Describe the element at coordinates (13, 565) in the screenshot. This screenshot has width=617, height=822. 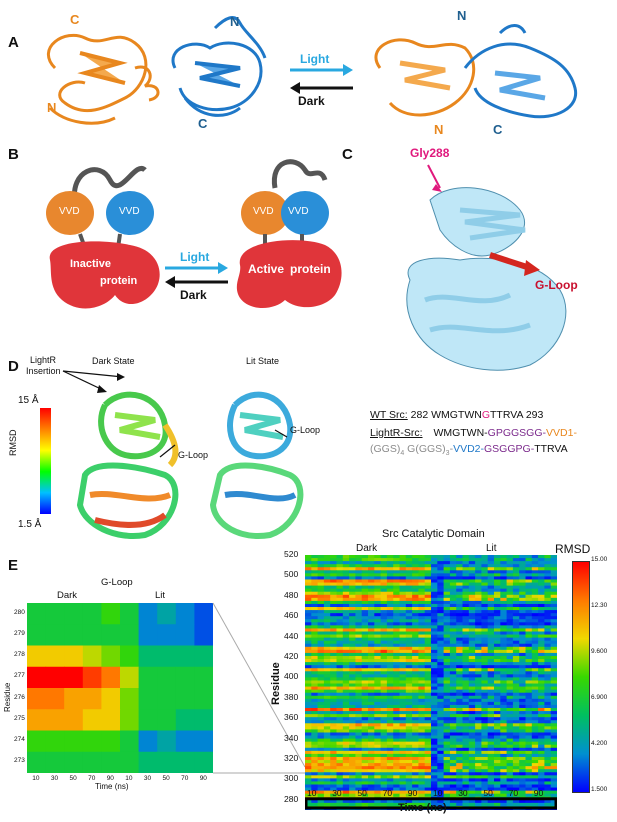
I see `panel-e-label: E` at that location.